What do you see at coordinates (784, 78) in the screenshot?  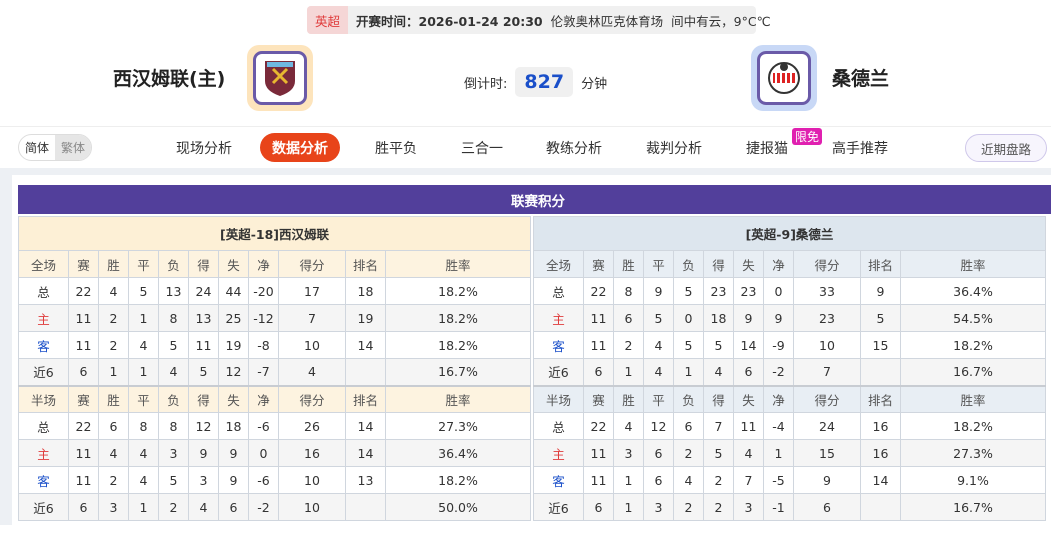 I see `away-team-logo` at bounding box center [784, 78].